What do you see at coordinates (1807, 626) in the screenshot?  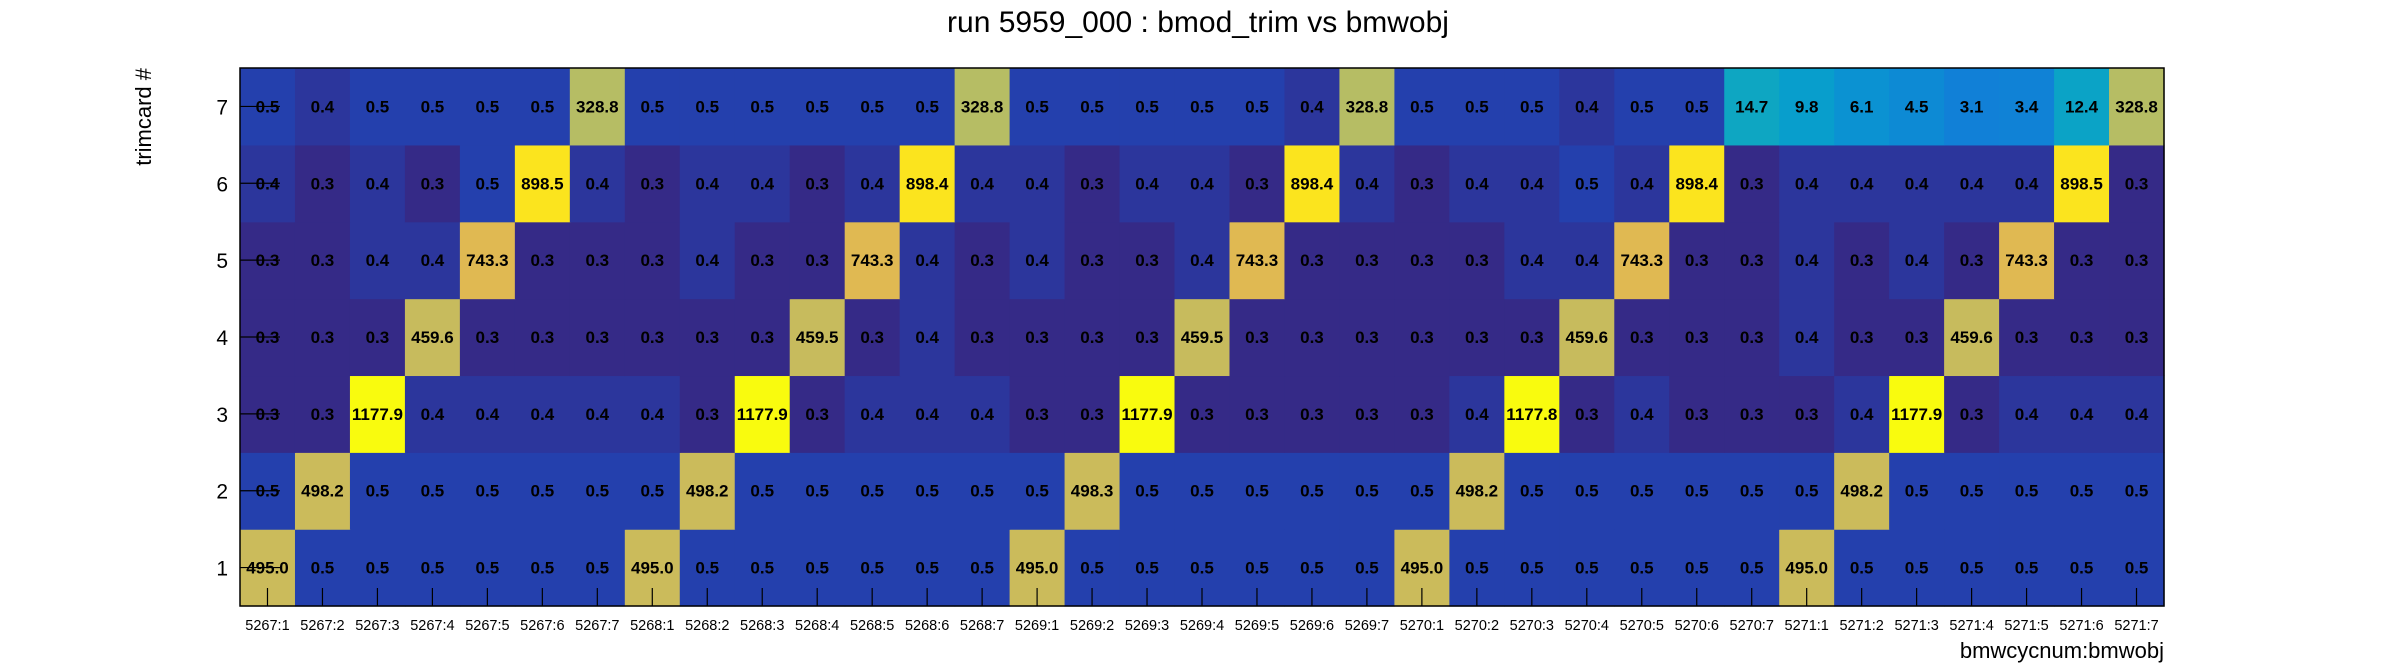 I see `x-tick-label: 5271:1` at bounding box center [1807, 626].